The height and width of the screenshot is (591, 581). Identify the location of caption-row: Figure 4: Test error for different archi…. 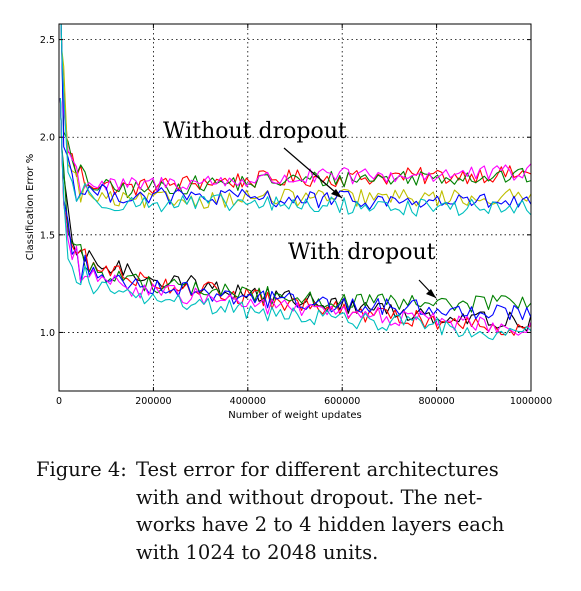
(296, 470).